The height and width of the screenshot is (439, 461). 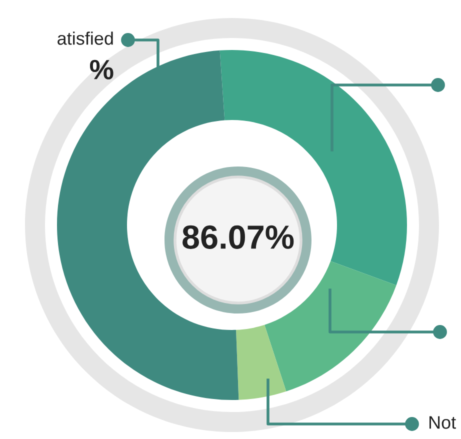 I want to click on data-label: %, so click(x=102, y=70).